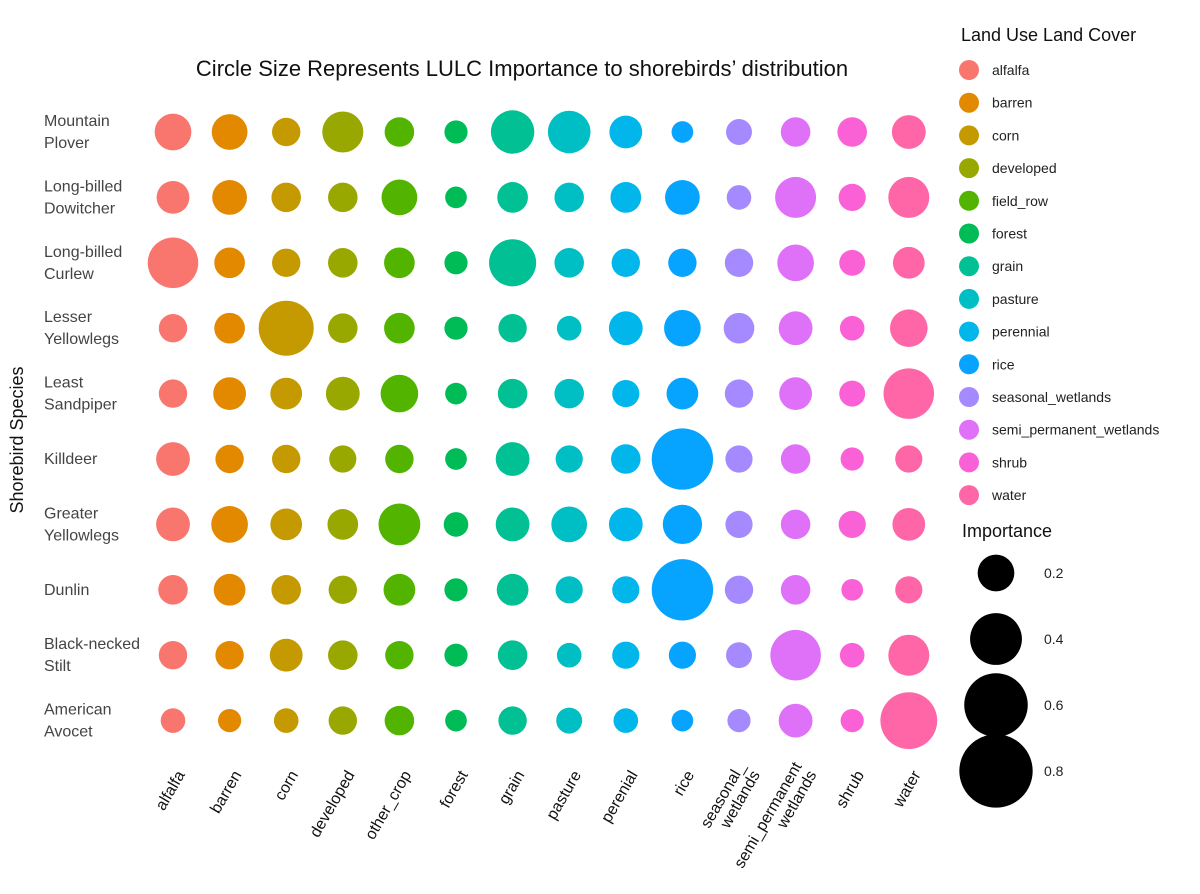  I want to click on bubble-mountain-plover-barren, so click(229, 132).